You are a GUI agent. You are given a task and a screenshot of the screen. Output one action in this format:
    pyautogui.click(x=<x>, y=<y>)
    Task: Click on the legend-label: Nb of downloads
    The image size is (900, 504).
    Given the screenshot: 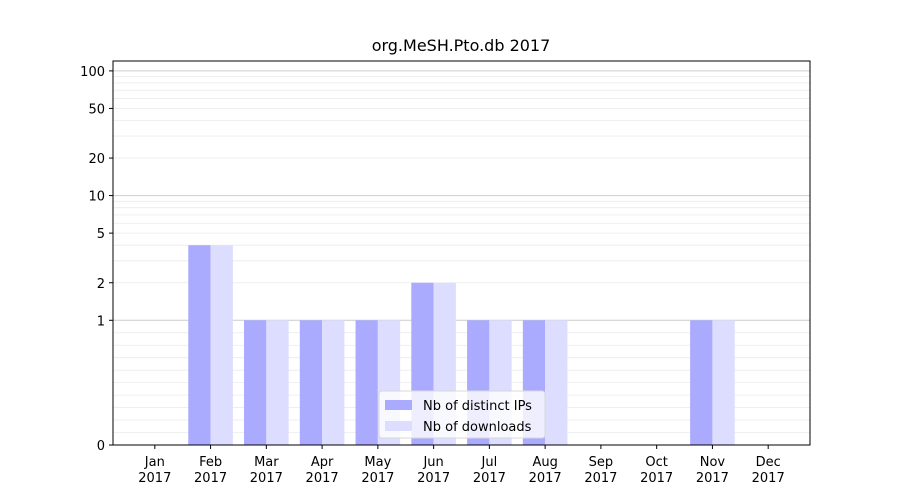 What is the action you would take?
    pyautogui.click(x=477, y=427)
    